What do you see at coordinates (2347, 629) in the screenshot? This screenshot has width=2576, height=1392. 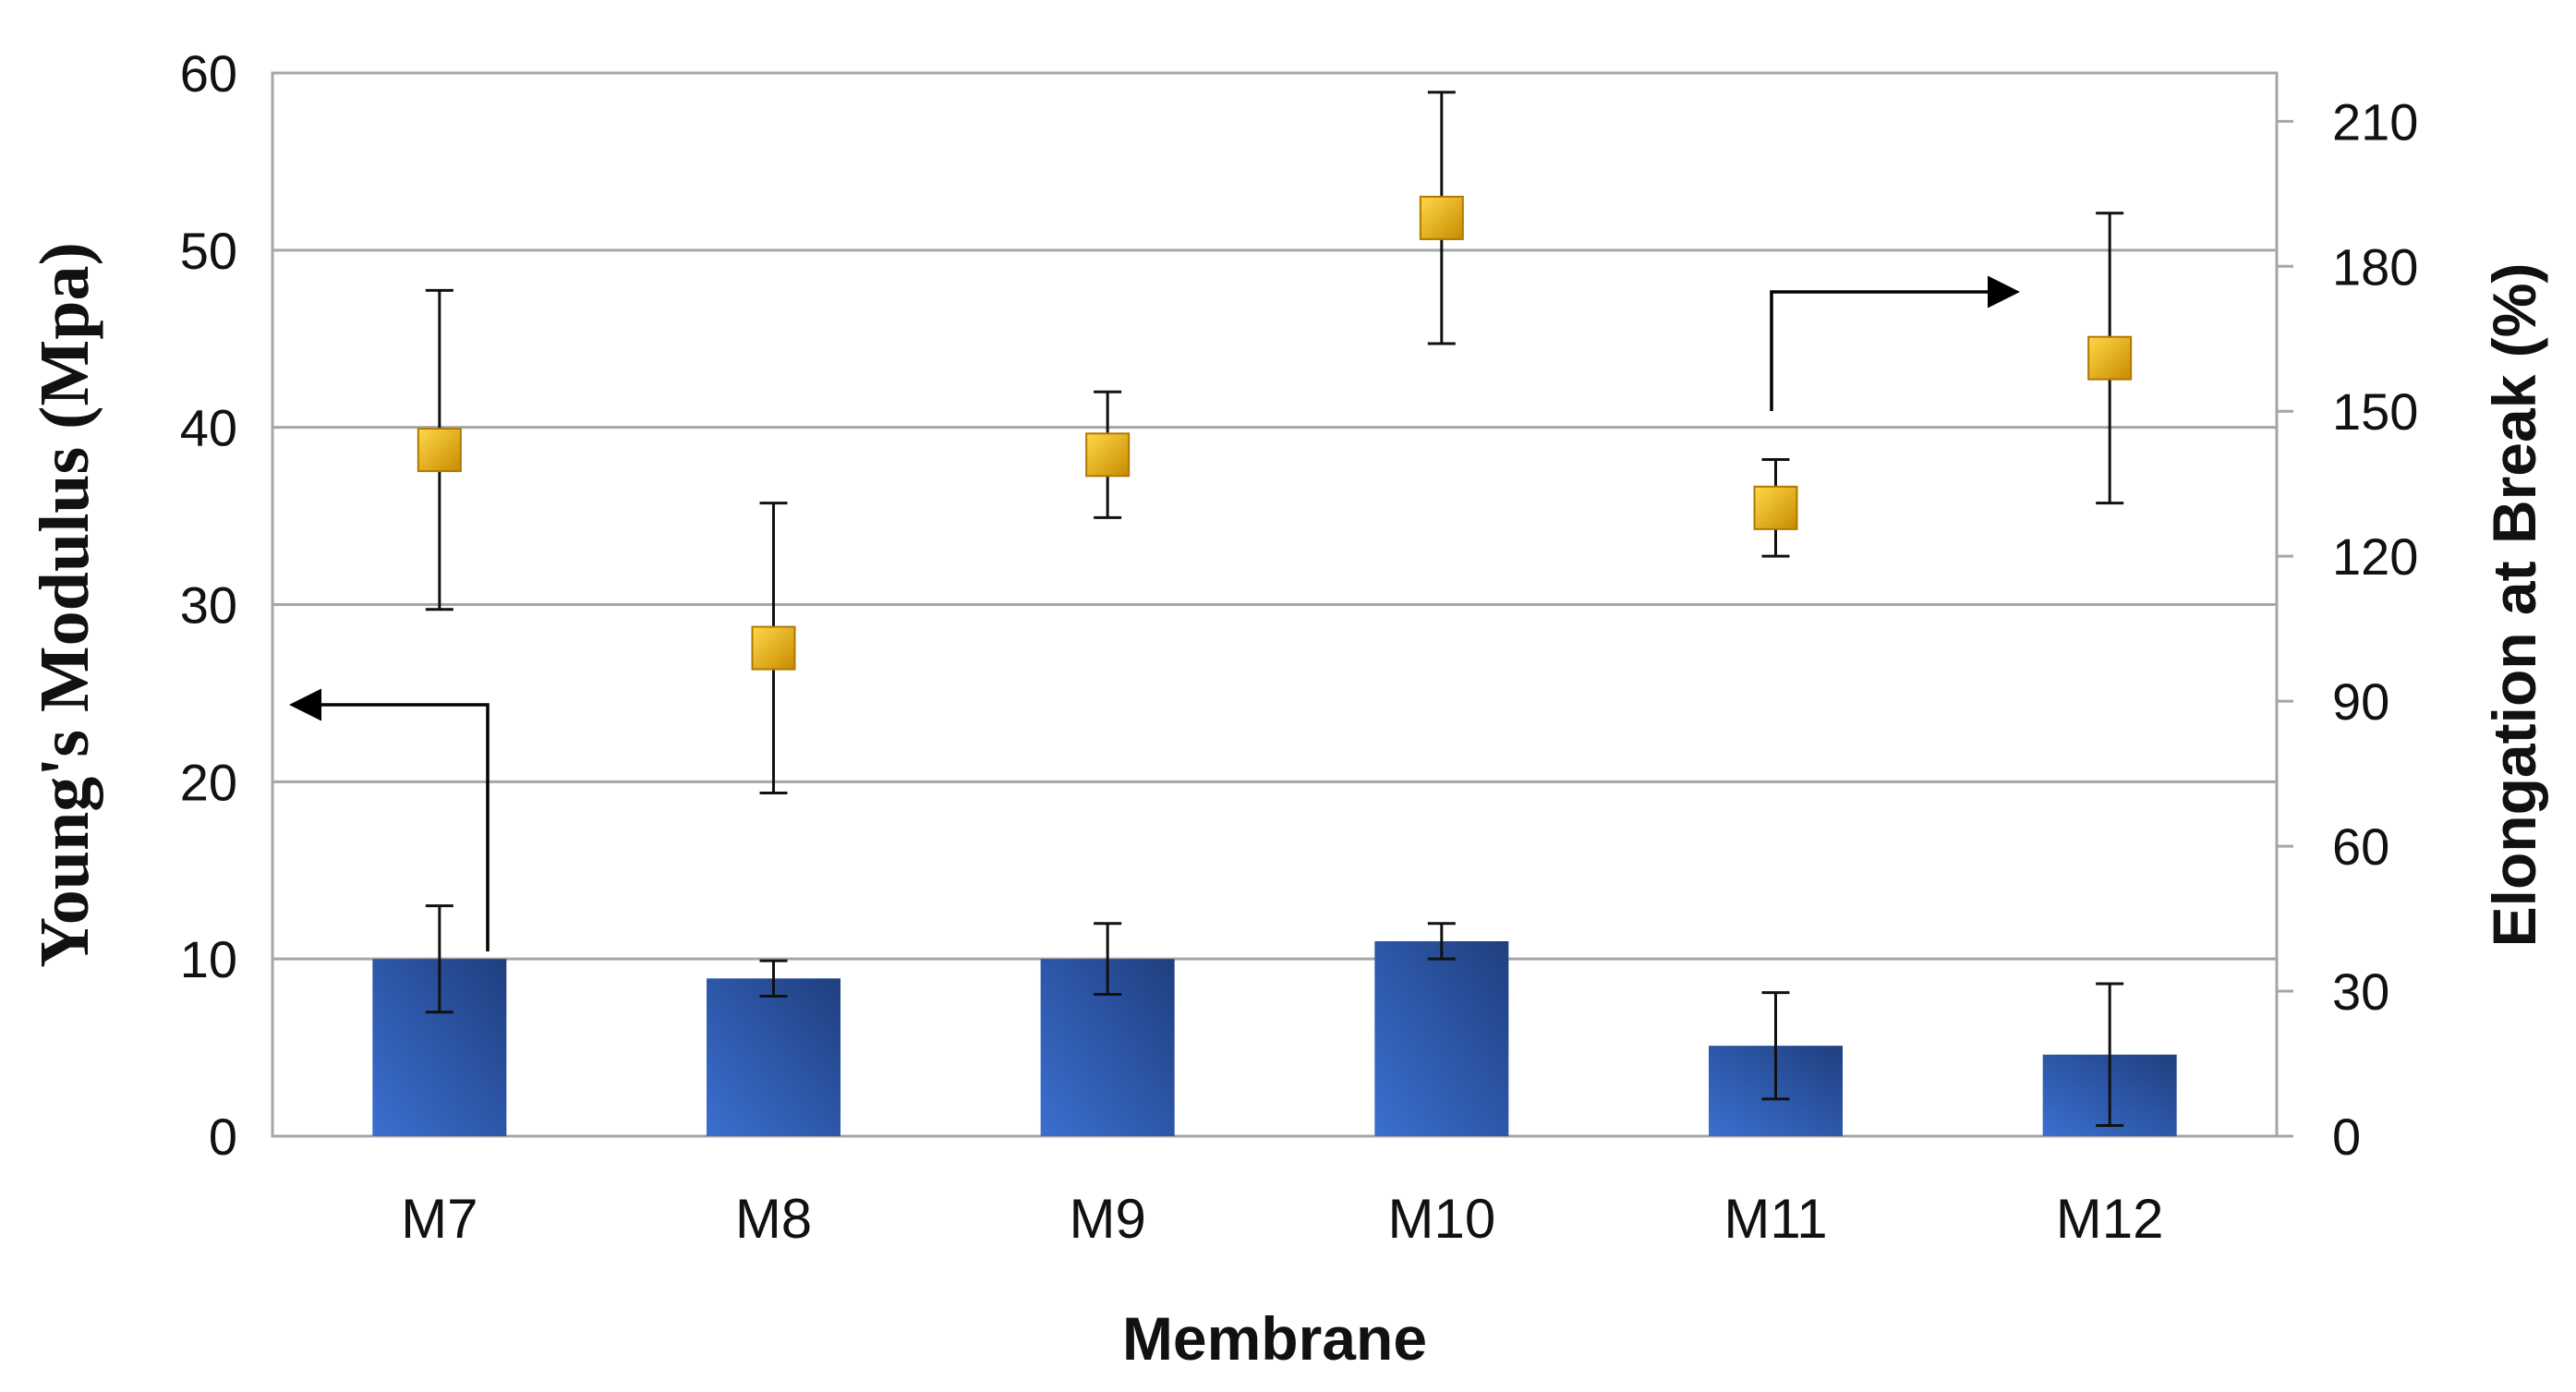 I see `right-axis-ticks: 0 30 60 90 120 150 180 210` at bounding box center [2347, 629].